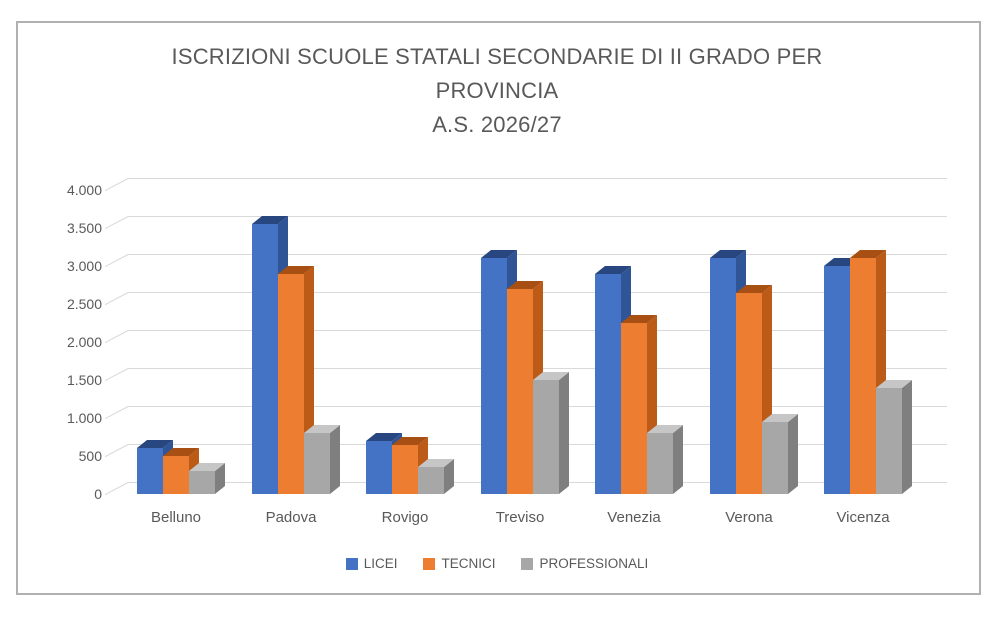 Image resolution: width=994 pixels, height=618 pixels. What do you see at coordinates (431, 480) in the screenshot?
I see `bar-professionali-rovigo-front` at bounding box center [431, 480].